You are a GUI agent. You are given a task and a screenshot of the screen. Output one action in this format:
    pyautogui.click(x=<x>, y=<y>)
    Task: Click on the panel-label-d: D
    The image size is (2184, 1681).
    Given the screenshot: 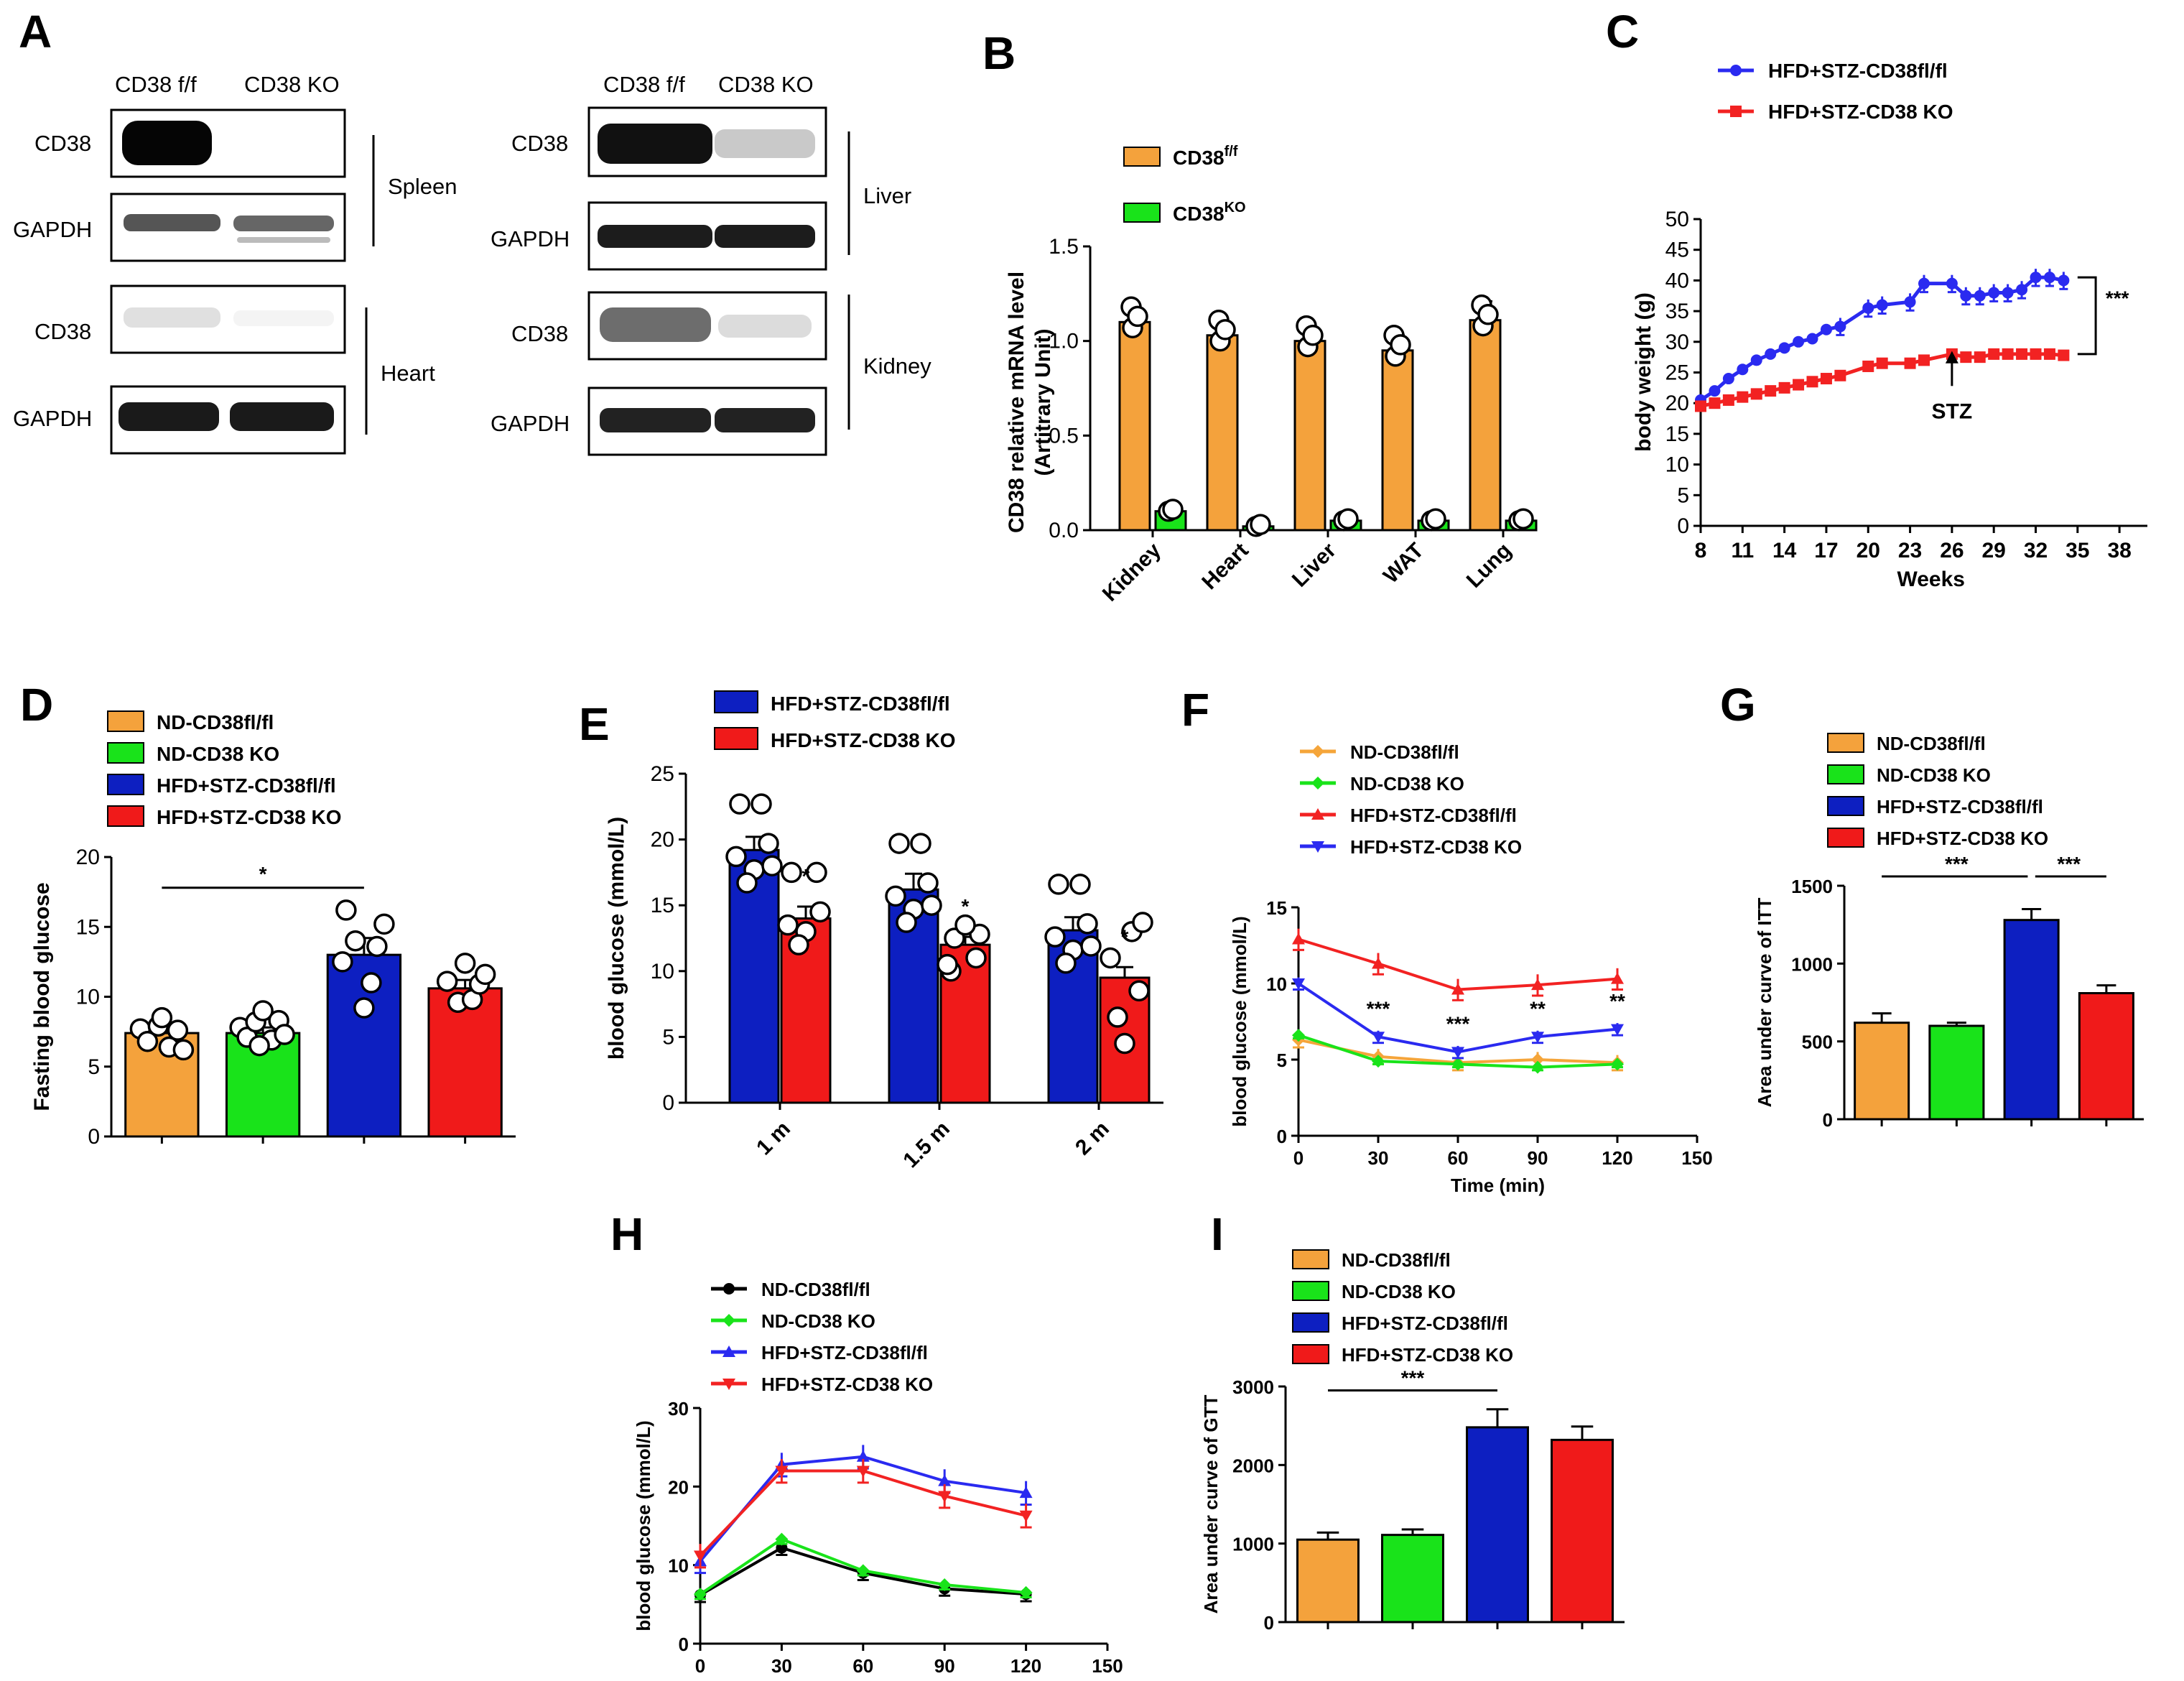 What is the action you would take?
    pyautogui.click(x=36, y=705)
    